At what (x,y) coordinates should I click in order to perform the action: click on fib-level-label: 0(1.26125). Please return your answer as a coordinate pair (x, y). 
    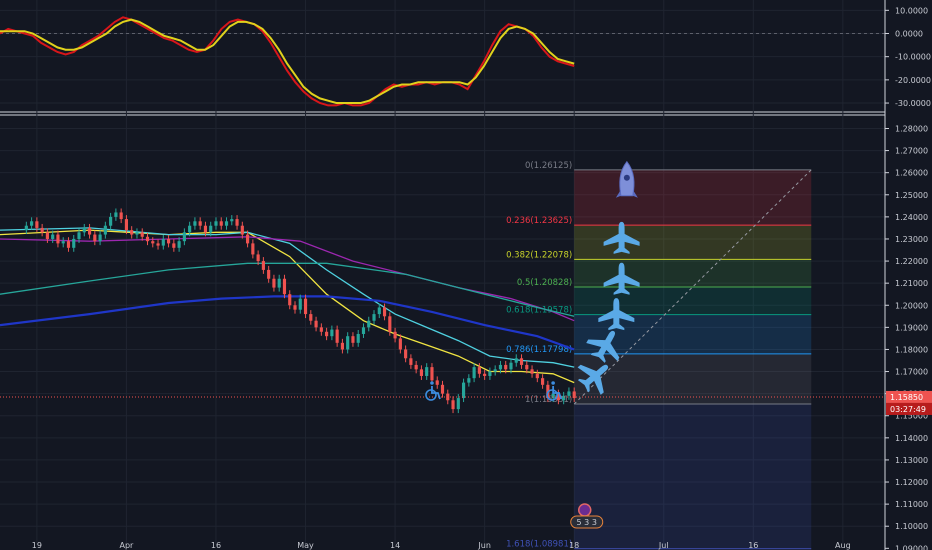
    Looking at the image, I should click on (548, 166).